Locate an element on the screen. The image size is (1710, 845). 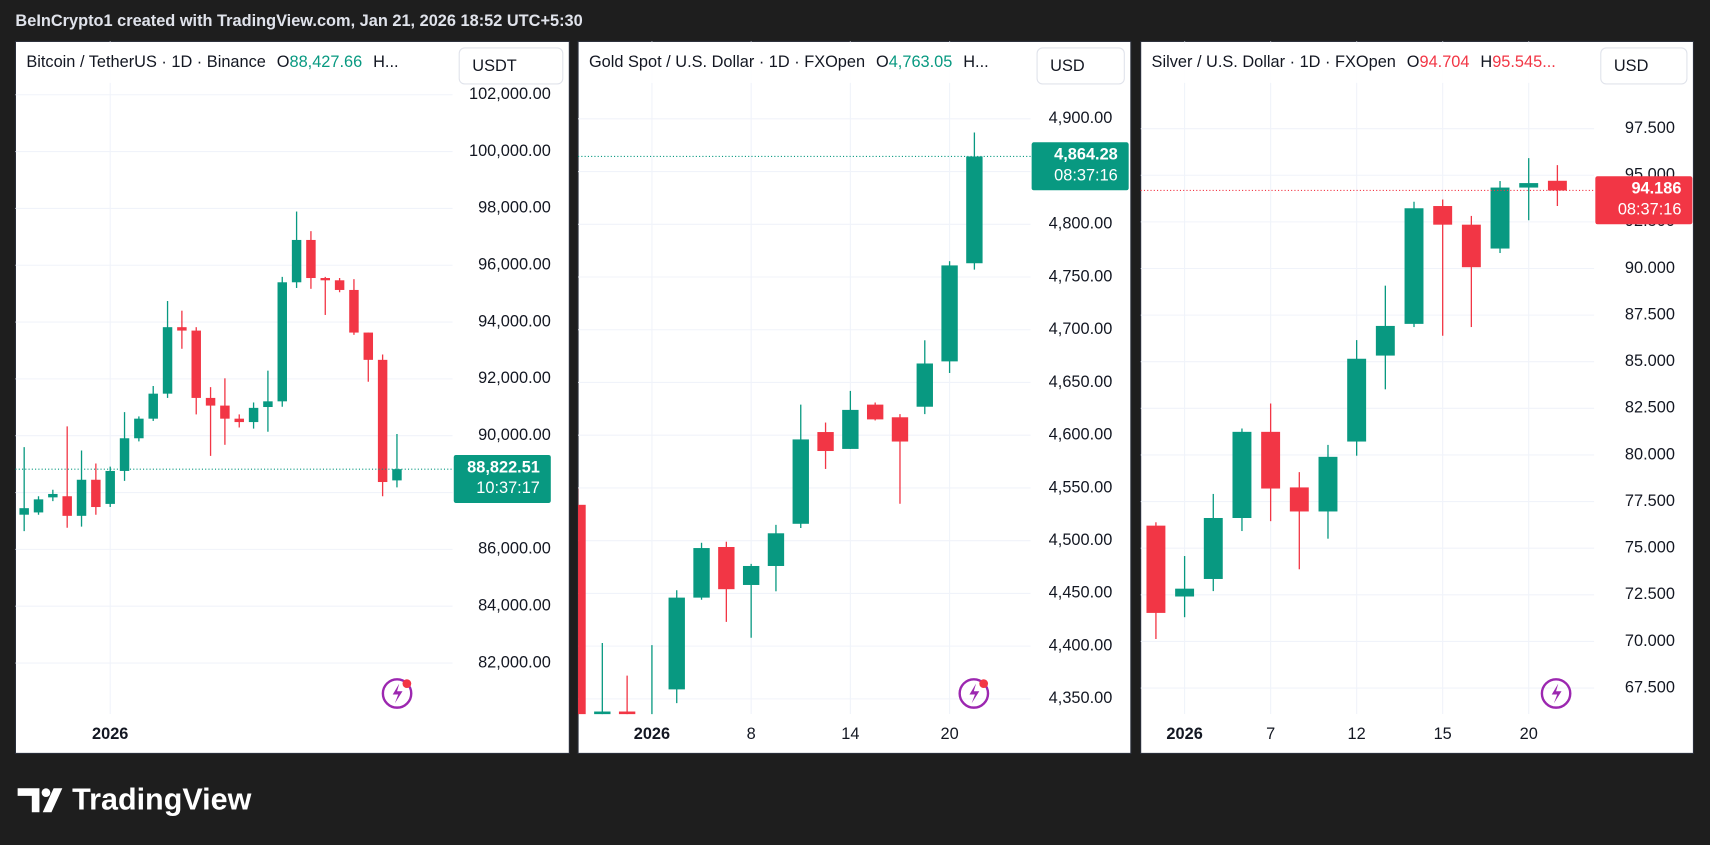
chart-title: Silver / U.S. Dollar · 1D · FXOpen is located at coordinates (1274, 63).